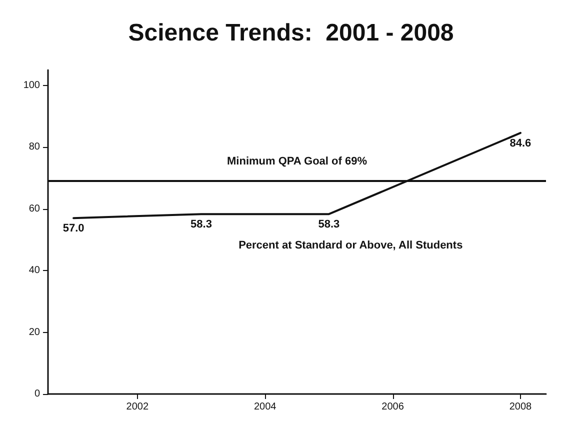 The height and width of the screenshot is (442, 582). I want to click on data-label: 57.0, so click(73, 228).